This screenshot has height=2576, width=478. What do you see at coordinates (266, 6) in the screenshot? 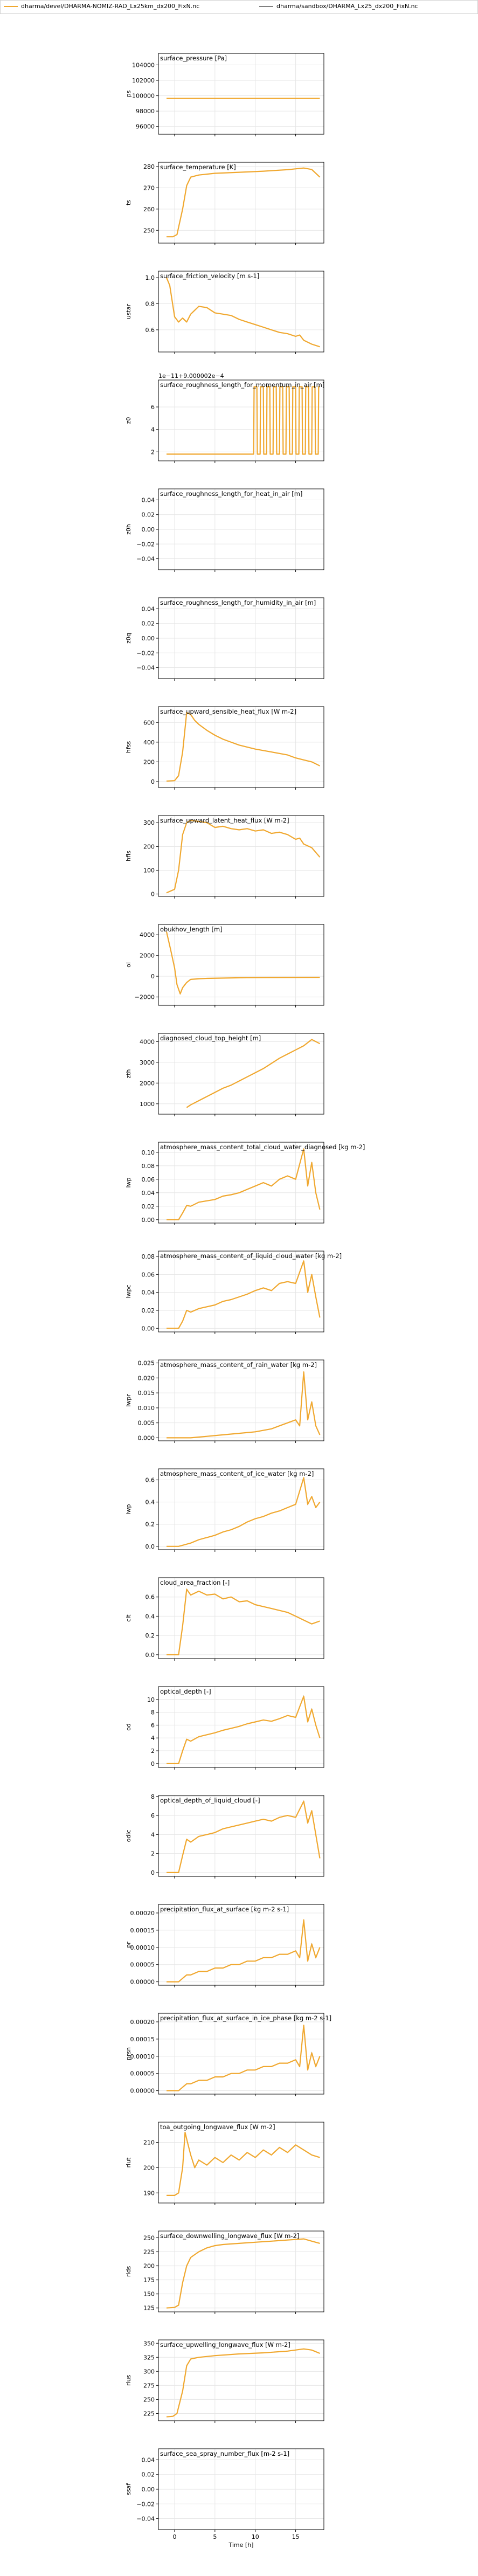
I see `legend-line-sandbox` at bounding box center [266, 6].